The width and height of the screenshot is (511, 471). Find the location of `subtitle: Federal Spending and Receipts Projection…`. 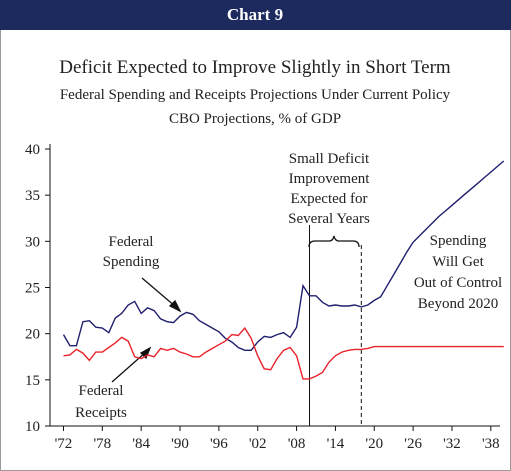

subtitle: Federal Spending and Receipts Projection… is located at coordinates (255, 95).